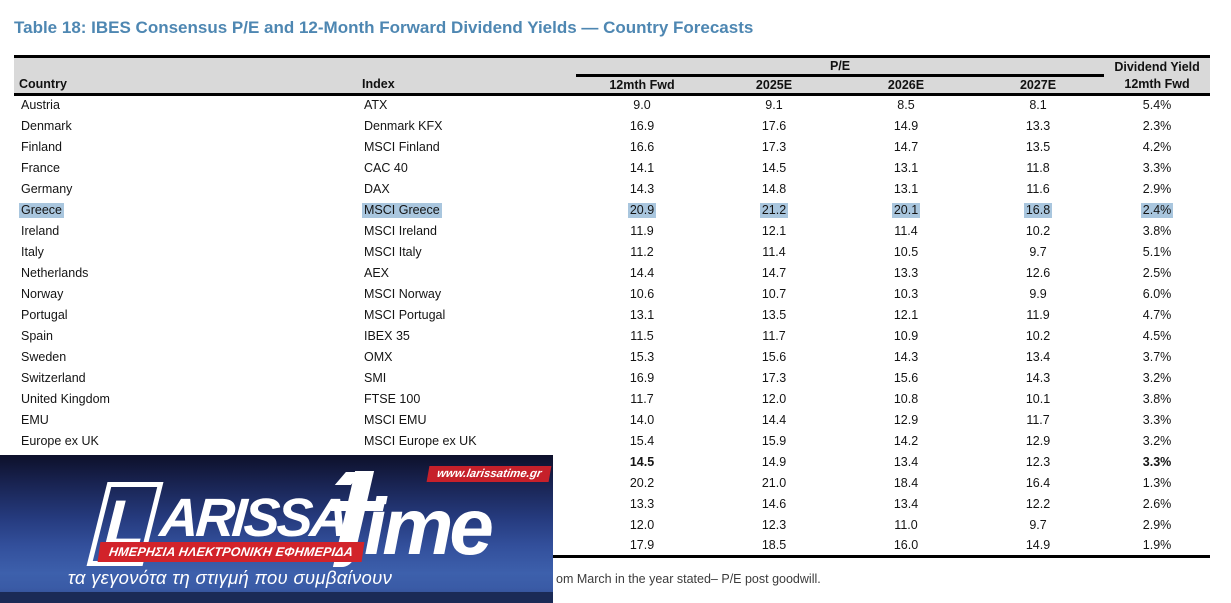  What do you see at coordinates (1038, 377) in the screenshot?
I see `pe-2027-cell: 14.3` at bounding box center [1038, 377].